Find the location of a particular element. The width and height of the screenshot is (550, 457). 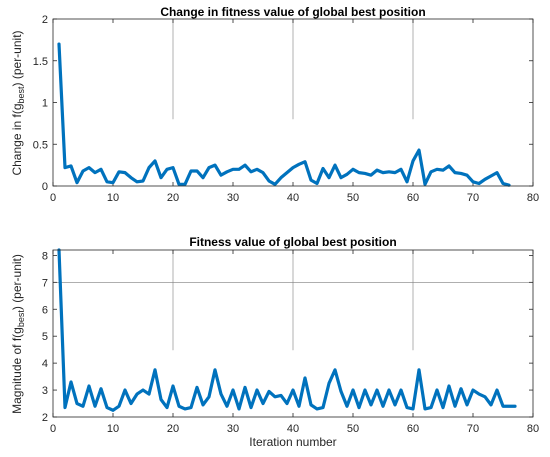

x-tick-label: 50 is located at coordinates (353, 198).